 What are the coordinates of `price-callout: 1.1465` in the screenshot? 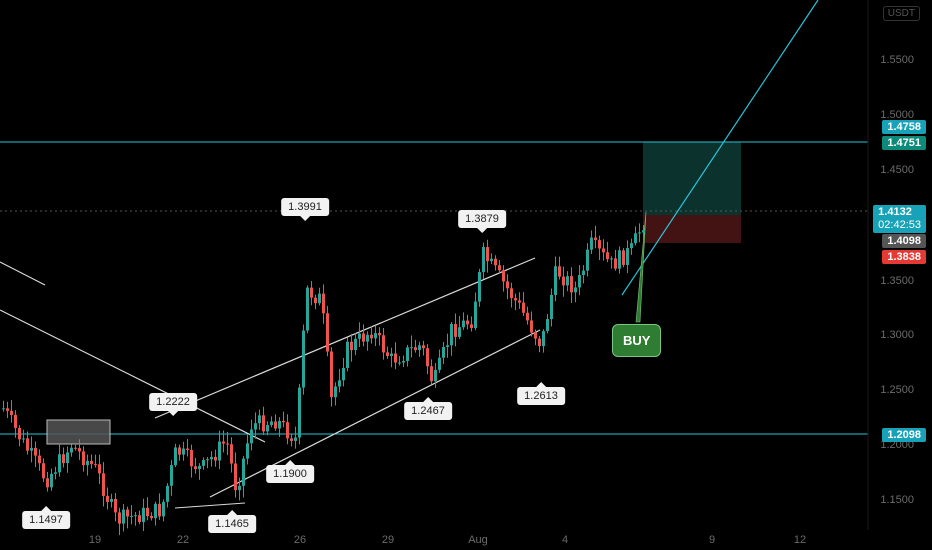 It's located at (232, 521).